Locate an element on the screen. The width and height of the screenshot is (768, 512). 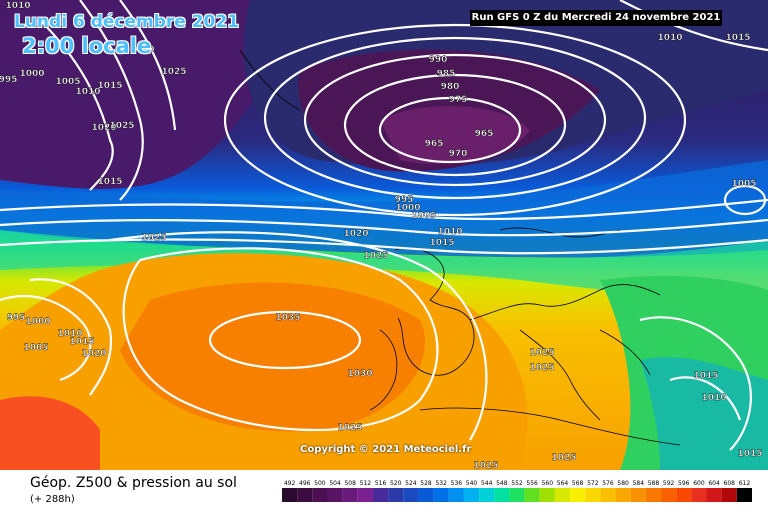
scale-label: 548 is located at coordinates (502, 483).